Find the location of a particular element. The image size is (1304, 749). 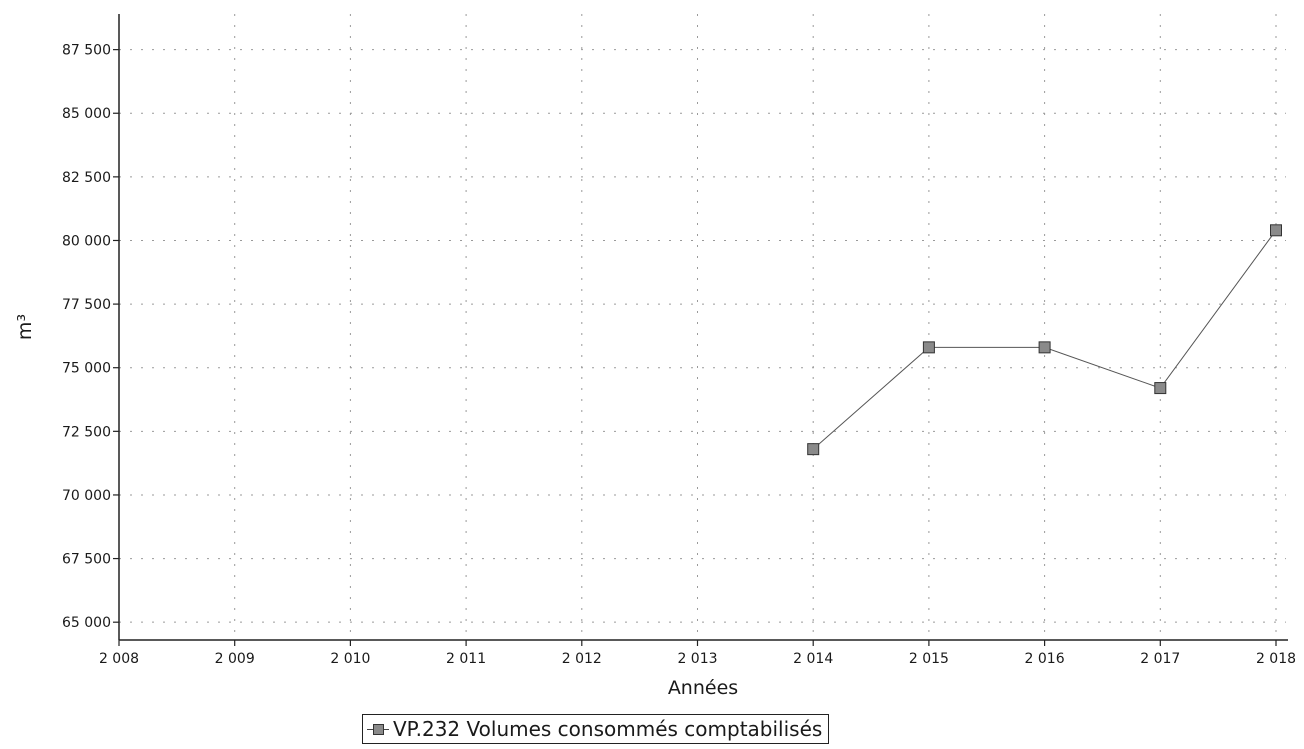

legend-square-marker-icon is located at coordinates (378, 729).